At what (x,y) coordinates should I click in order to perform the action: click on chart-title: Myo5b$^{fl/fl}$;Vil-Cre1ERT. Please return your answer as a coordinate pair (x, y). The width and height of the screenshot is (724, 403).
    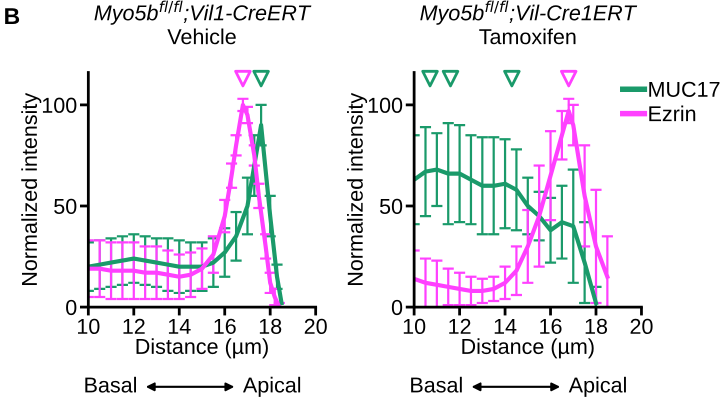
    Looking at the image, I should click on (529, 12).